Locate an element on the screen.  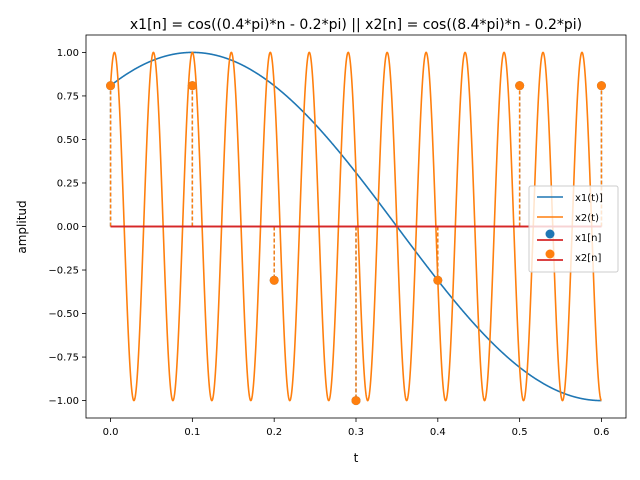
legend-entries: x1(t)] x2(t) x1[n] x2[n] is located at coordinates (570, 228).